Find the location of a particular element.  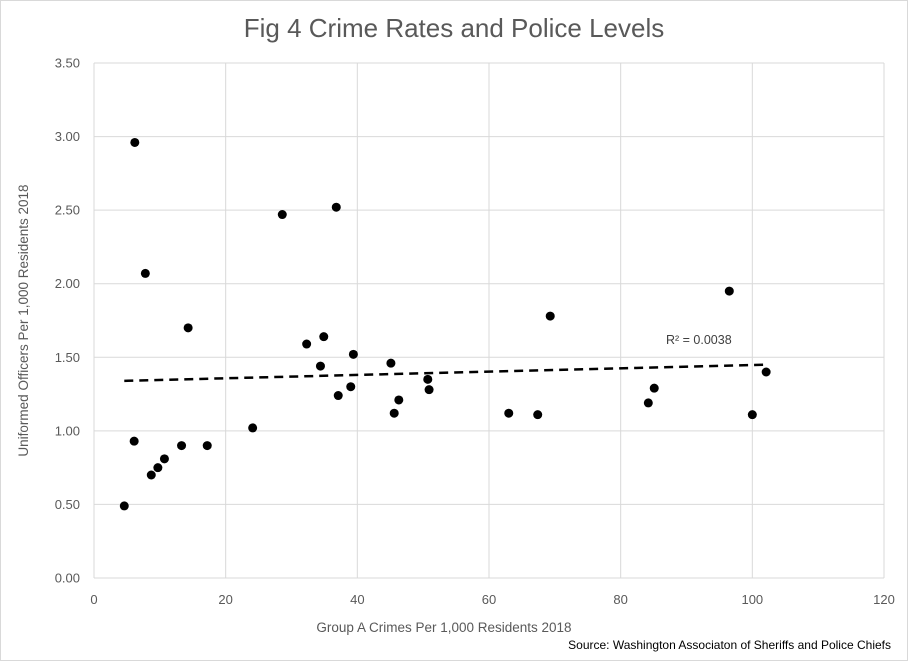

x-tick-label: 60 is located at coordinates (489, 599).